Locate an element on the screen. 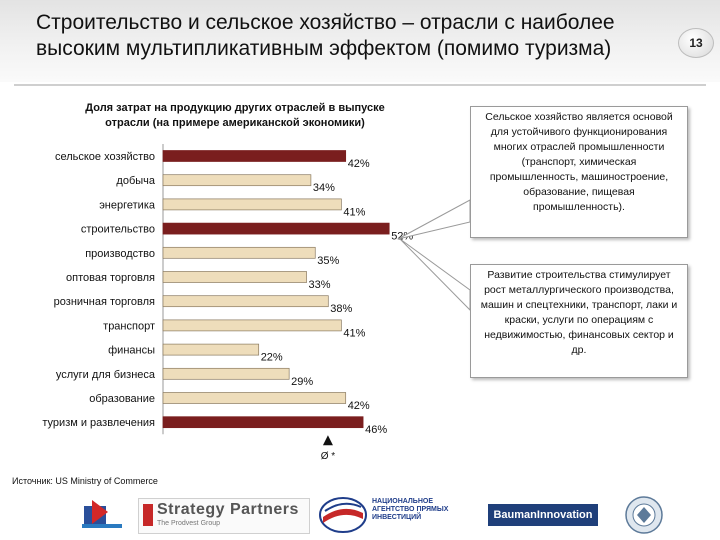 The image size is (720, 540). data-label: 29% is located at coordinates (302, 382).